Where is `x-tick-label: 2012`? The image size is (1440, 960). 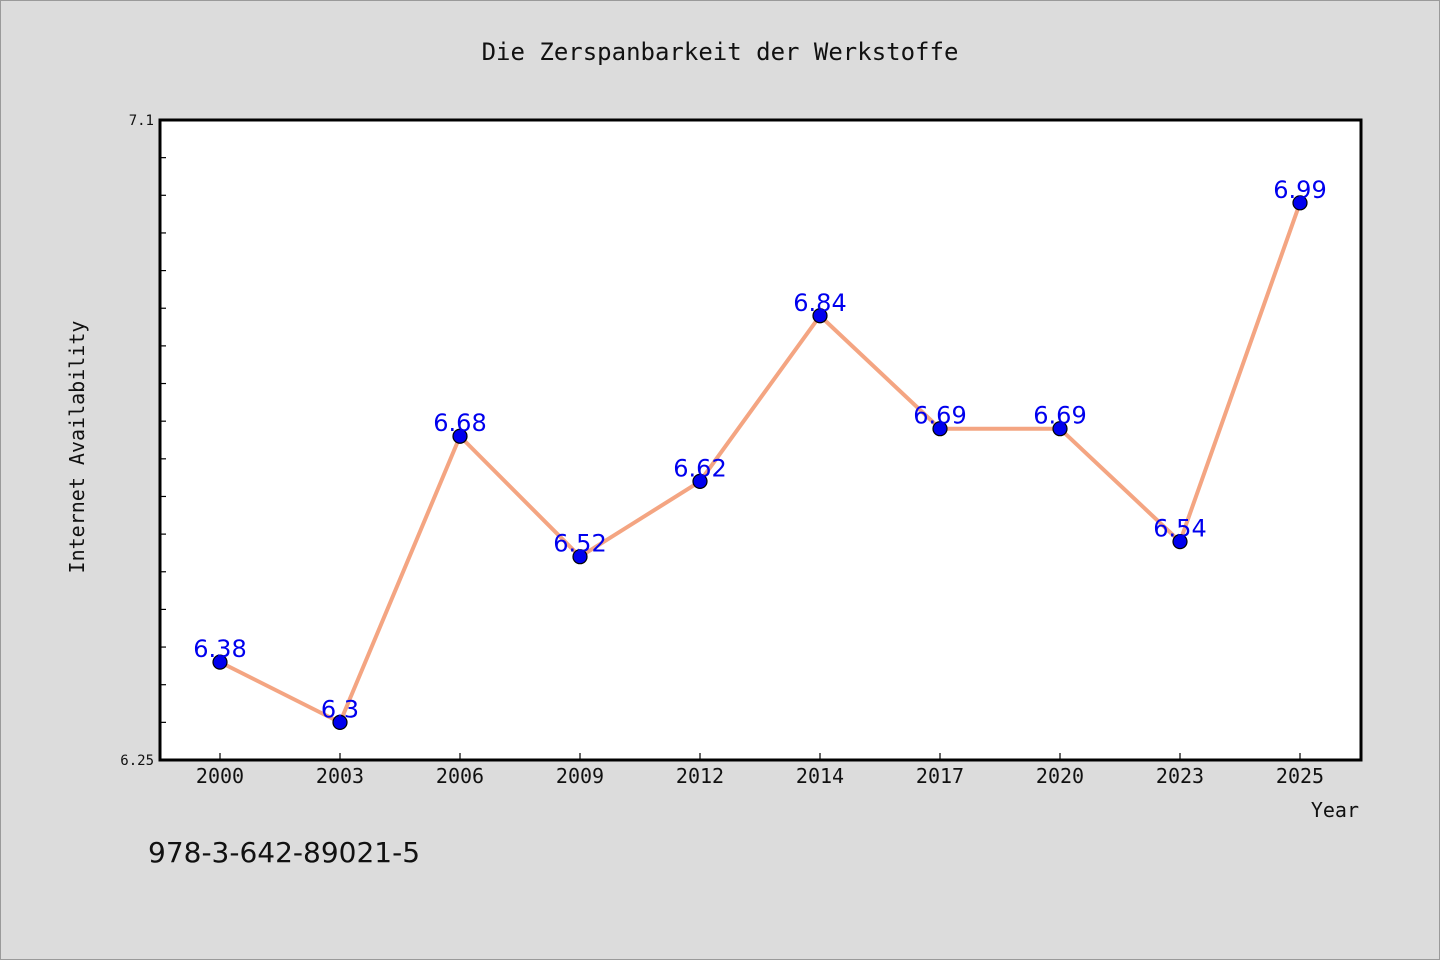 x-tick-label: 2012 is located at coordinates (700, 776).